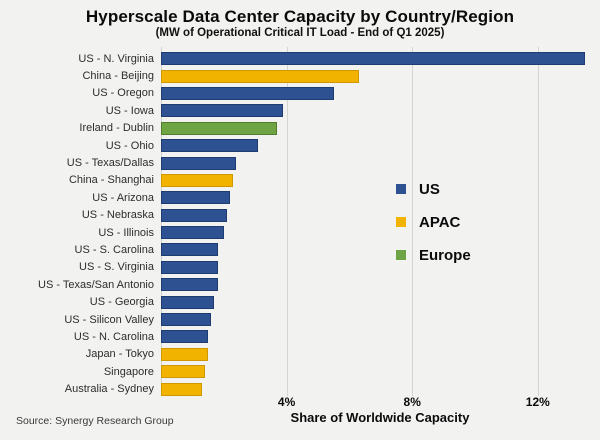  What do you see at coordinates (300, 232) in the screenshot?
I see `chart-row: US - Illinois` at bounding box center [300, 232].